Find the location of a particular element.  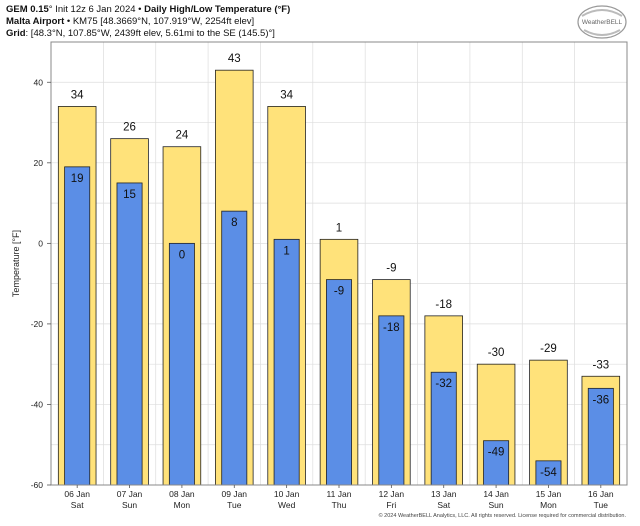

y-tick-label: 0 is located at coordinates (40, 243).